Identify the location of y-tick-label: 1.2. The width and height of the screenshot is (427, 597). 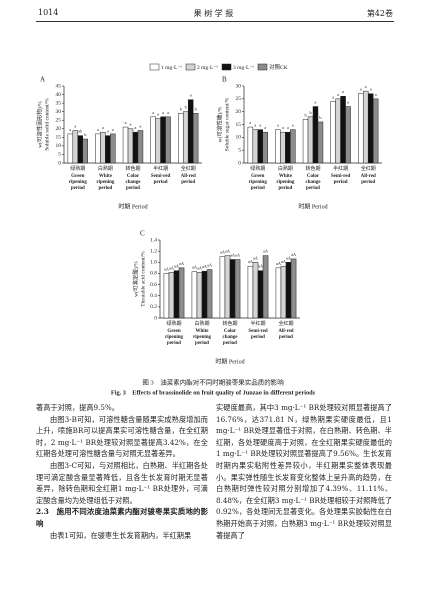
(153, 251).